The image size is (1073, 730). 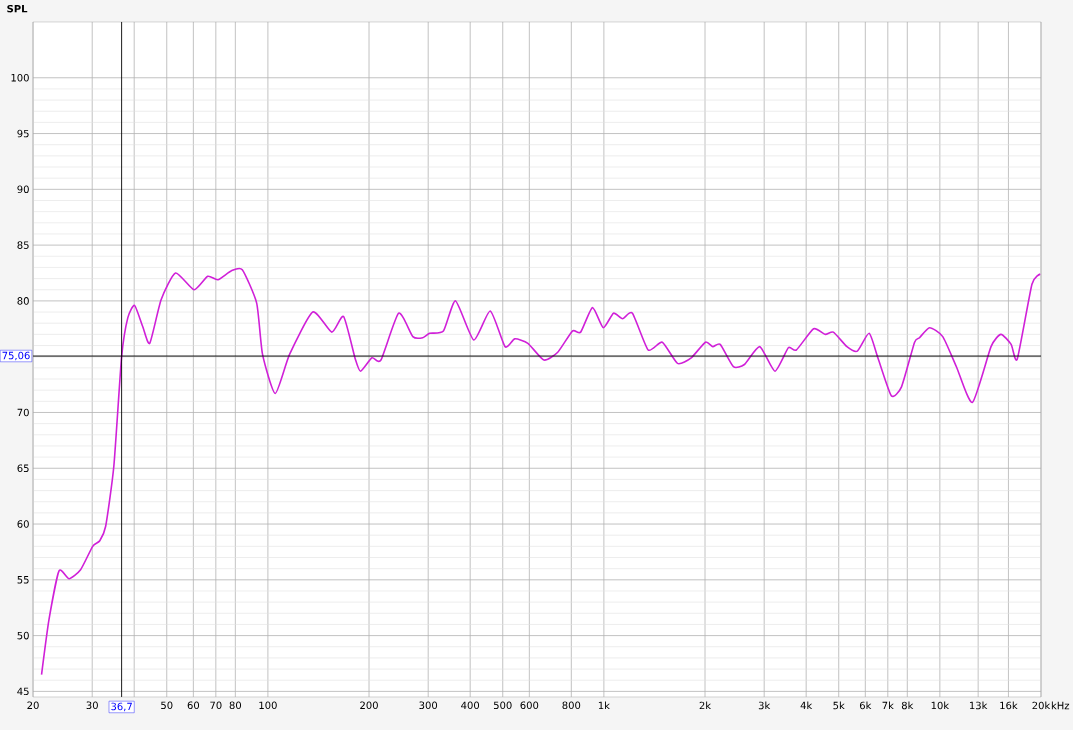 I want to click on x-tick-label: 16k, so click(x=1009, y=705).